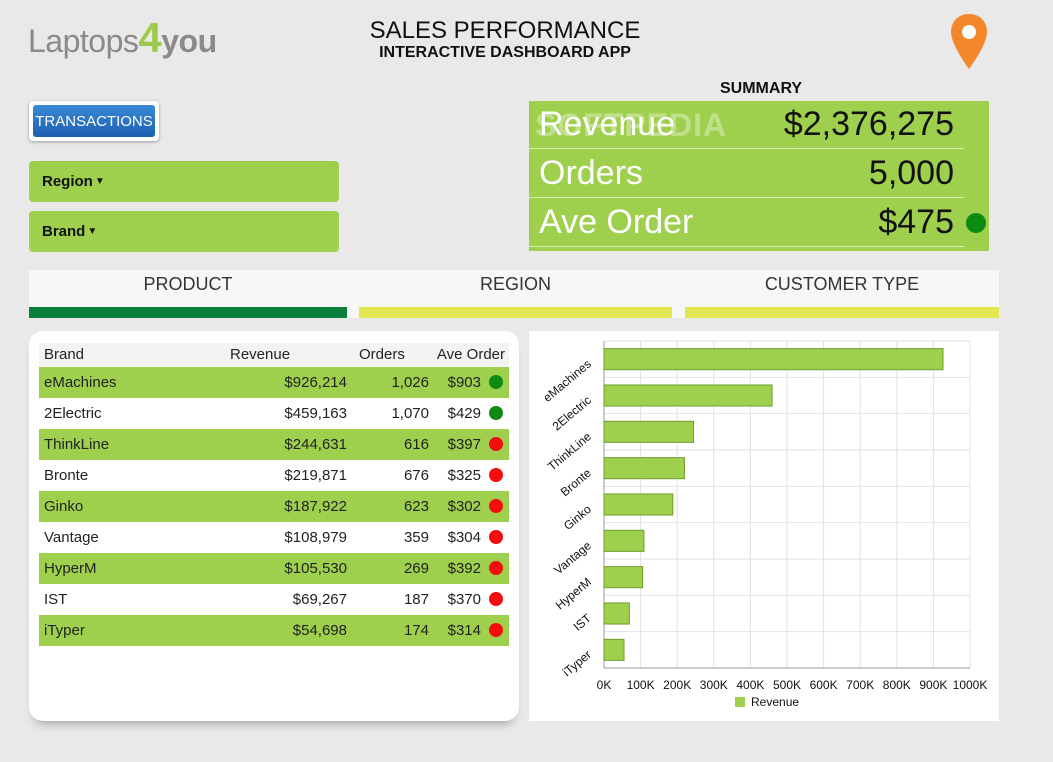  I want to click on header-brand: Brand, so click(64, 354).